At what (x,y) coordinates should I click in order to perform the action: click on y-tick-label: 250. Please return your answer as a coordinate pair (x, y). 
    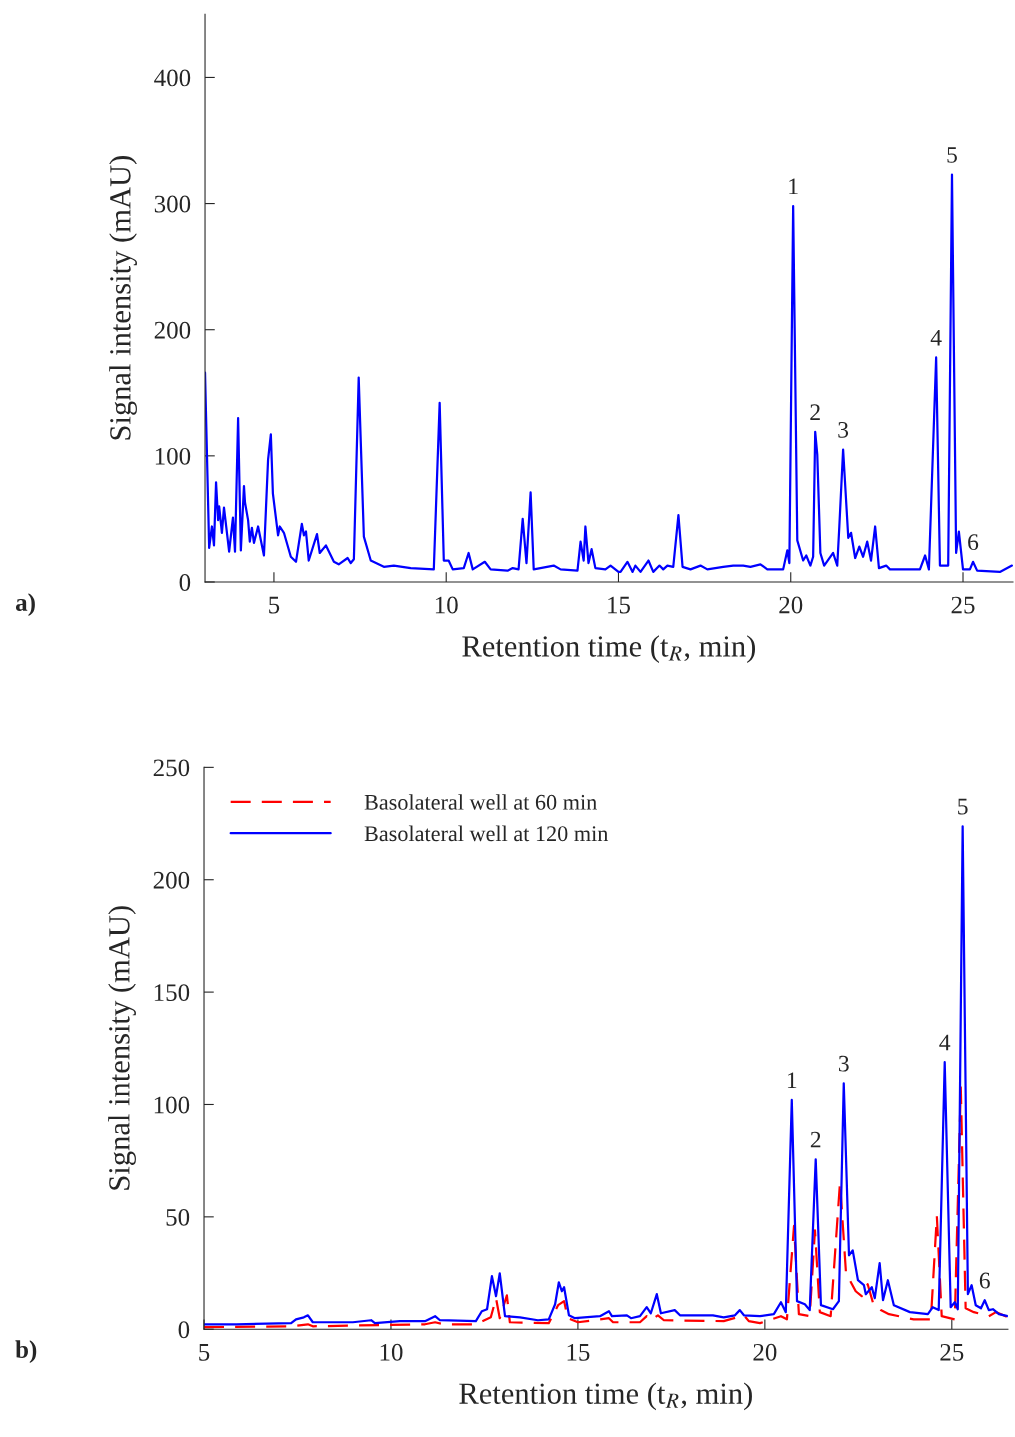
    Looking at the image, I should click on (171, 768).